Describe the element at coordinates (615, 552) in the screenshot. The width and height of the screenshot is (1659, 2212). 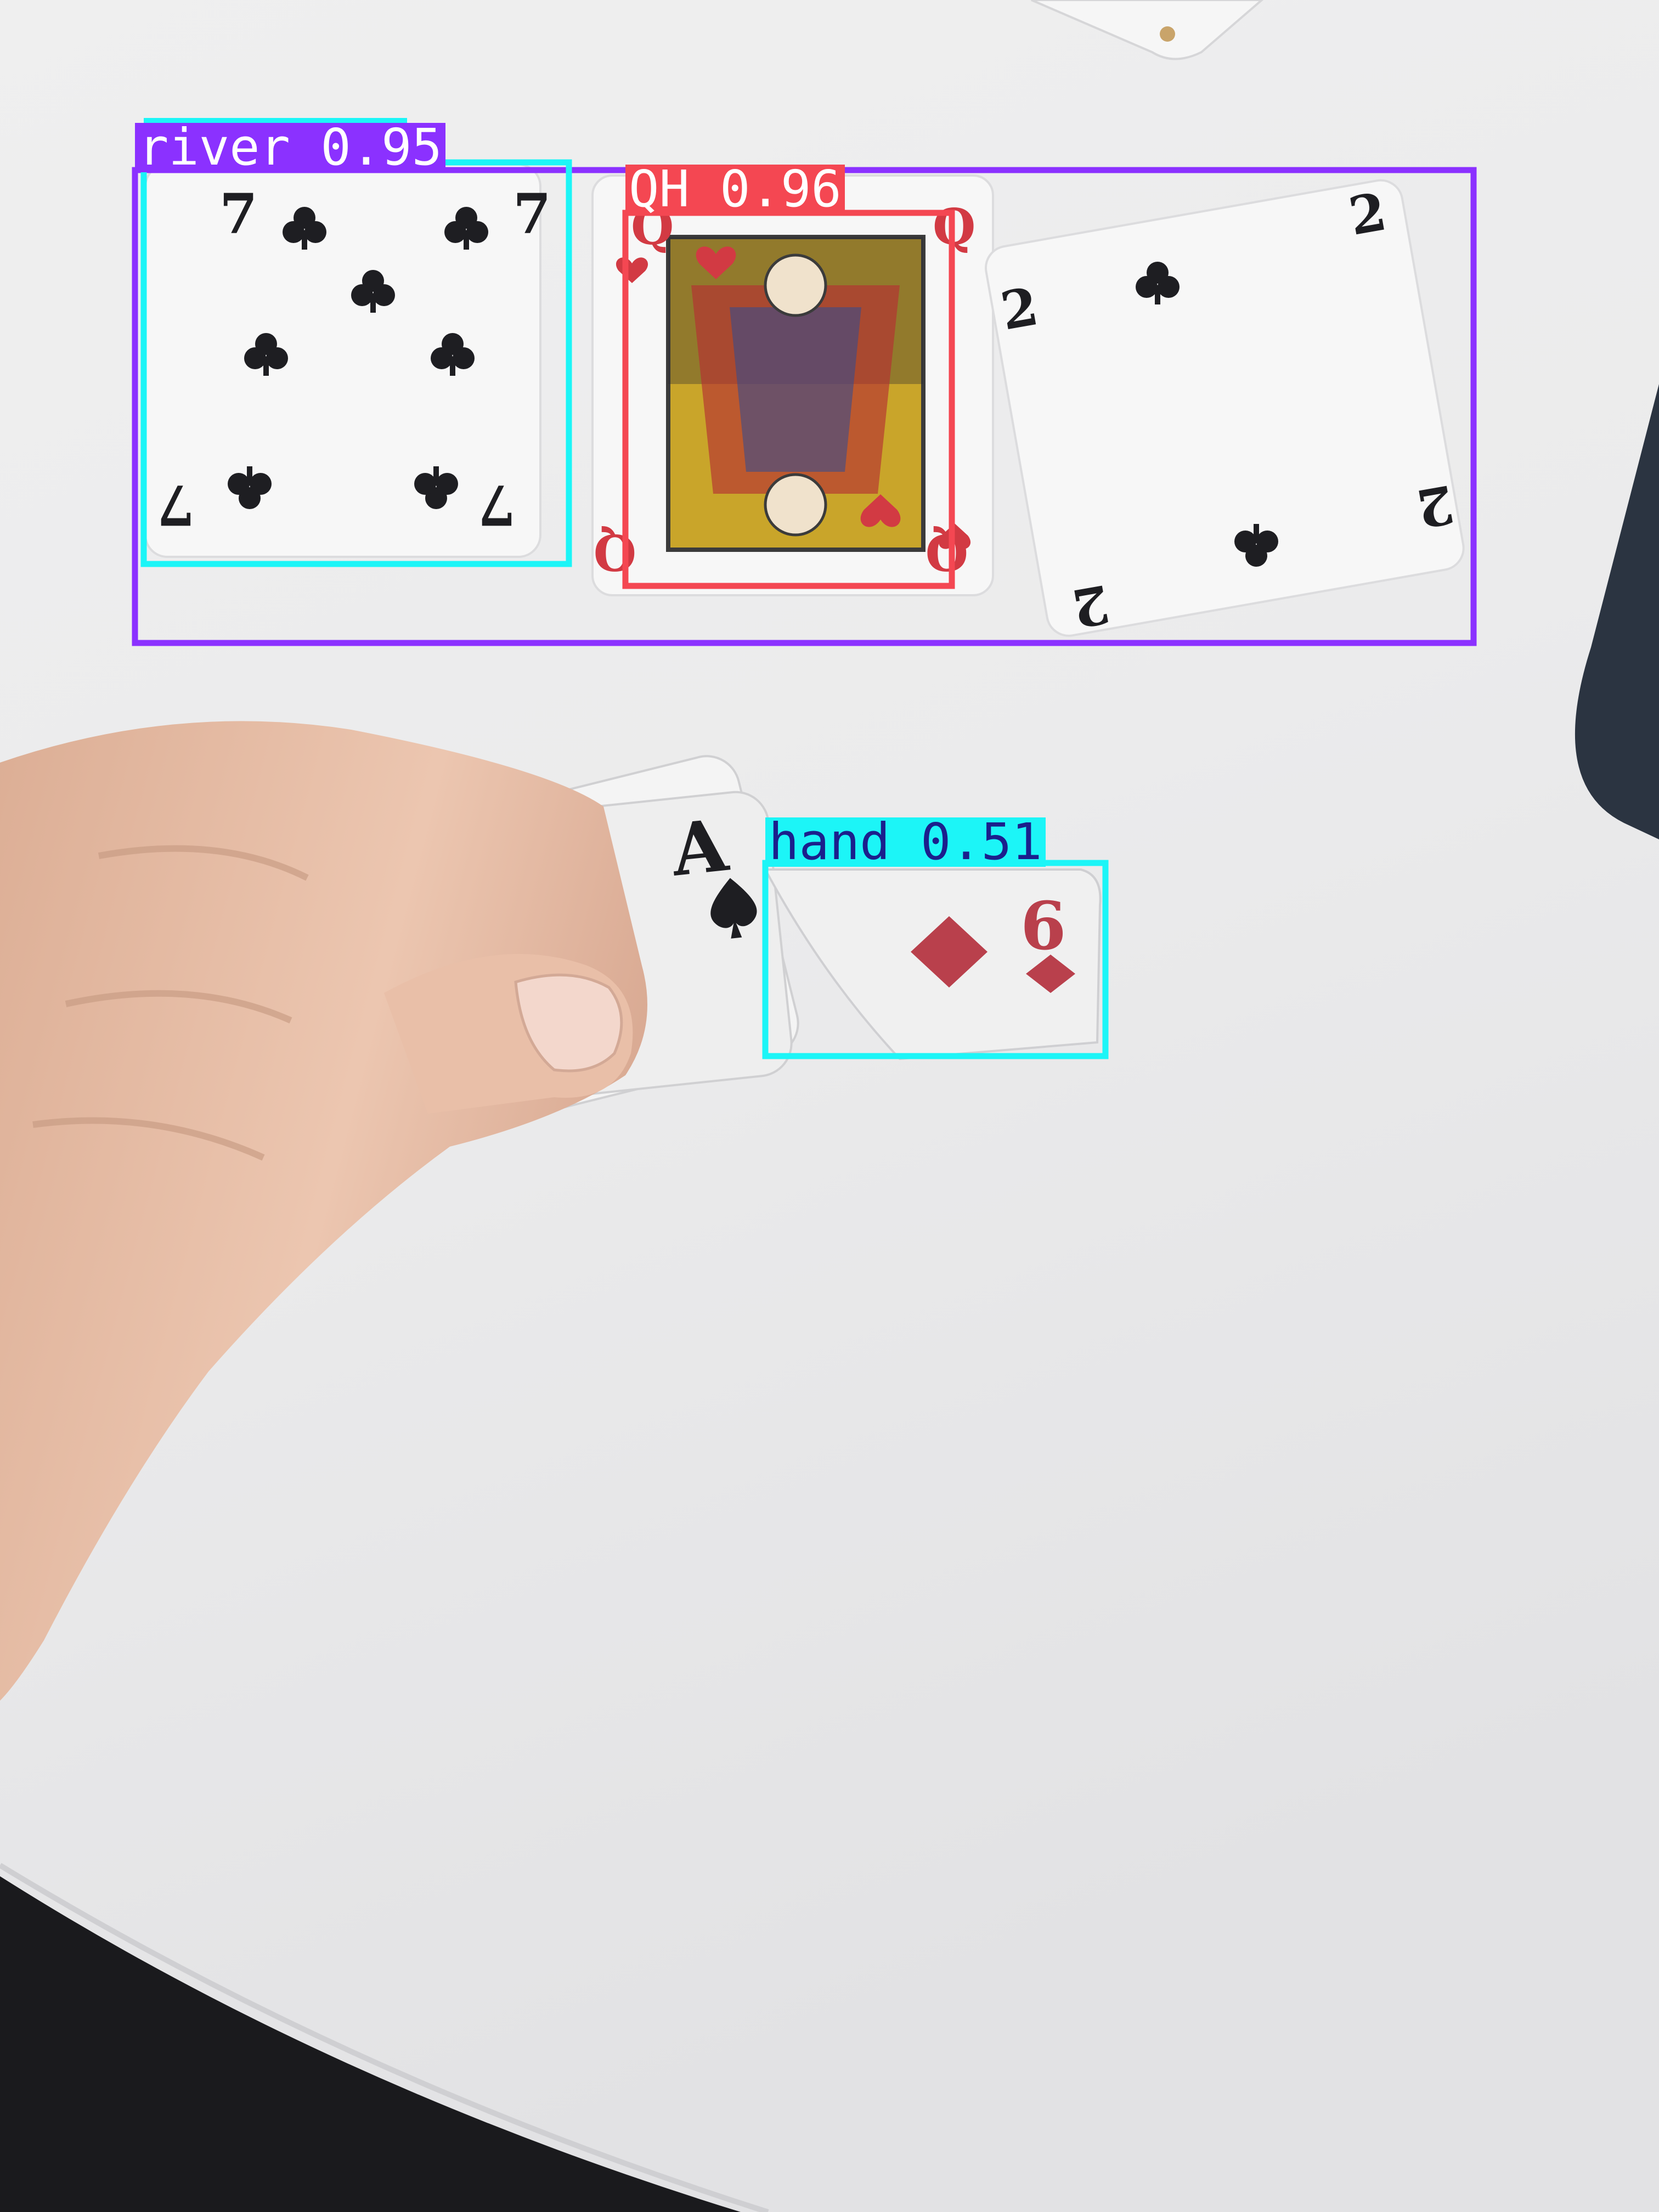
I see `card-rank: Q` at that location.